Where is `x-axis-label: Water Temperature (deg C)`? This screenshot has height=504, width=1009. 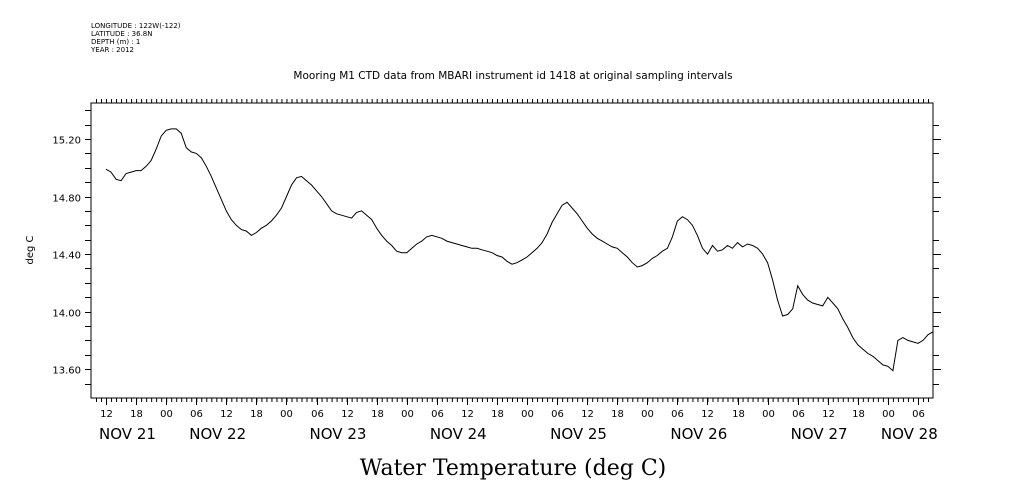
x-axis-label: Water Temperature (deg C) is located at coordinates (513, 468).